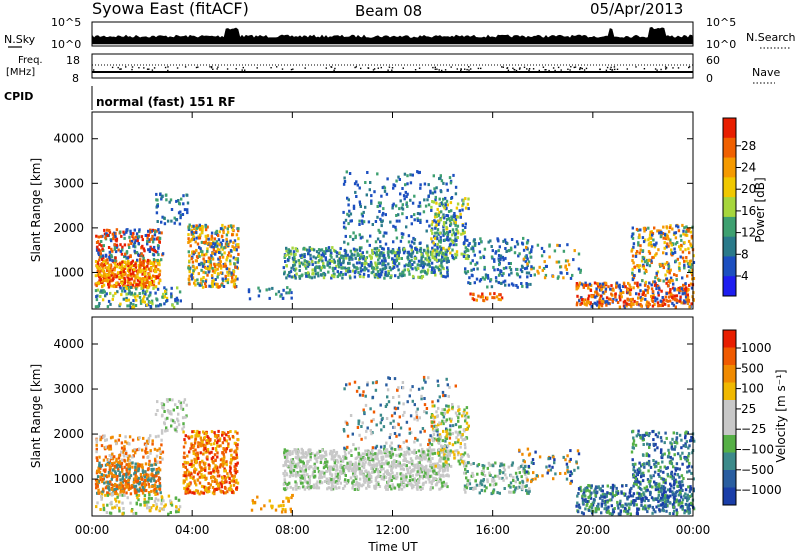 This screenshot has height=554, width=800. I want to click on cpid-label: CPID, so click(18, 96).